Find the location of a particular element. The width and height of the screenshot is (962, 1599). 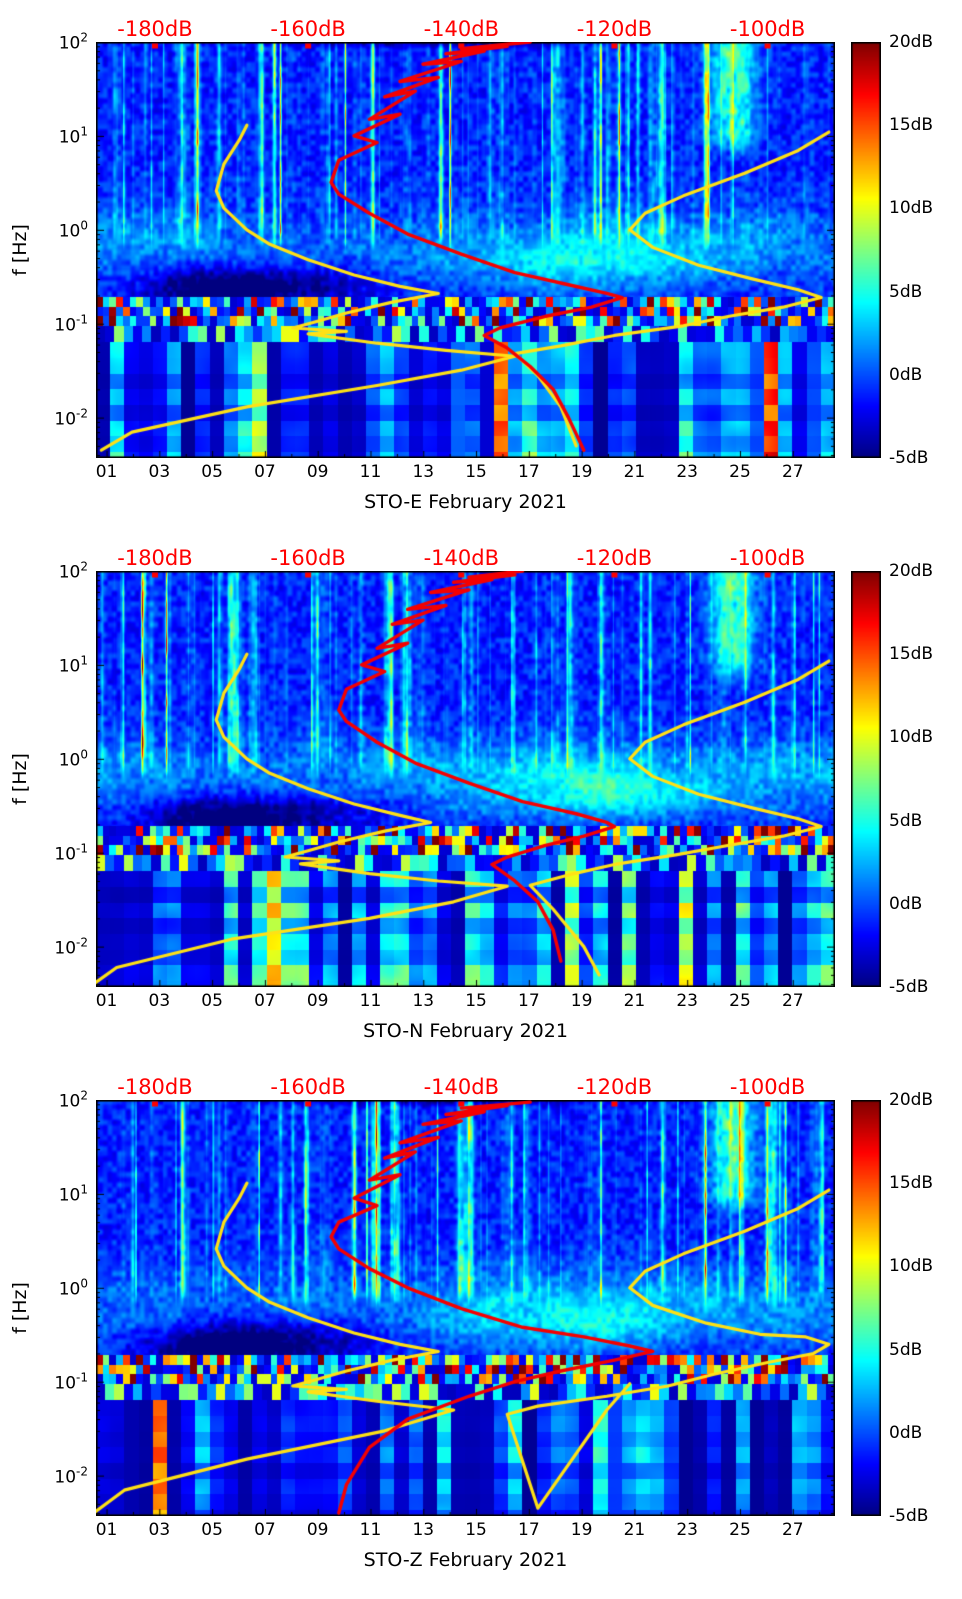

colorbar-z is located at coordinates (866, 1308).